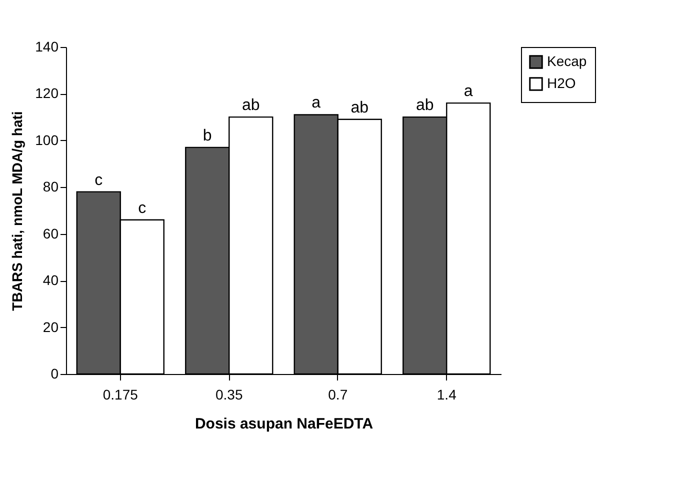 The height and width of the screenshot is (482, 673). What do you see at coordinates (446, 394) in the screenshot?
I see `x-tick-label: 1.4` at bounding box center [446, 394].